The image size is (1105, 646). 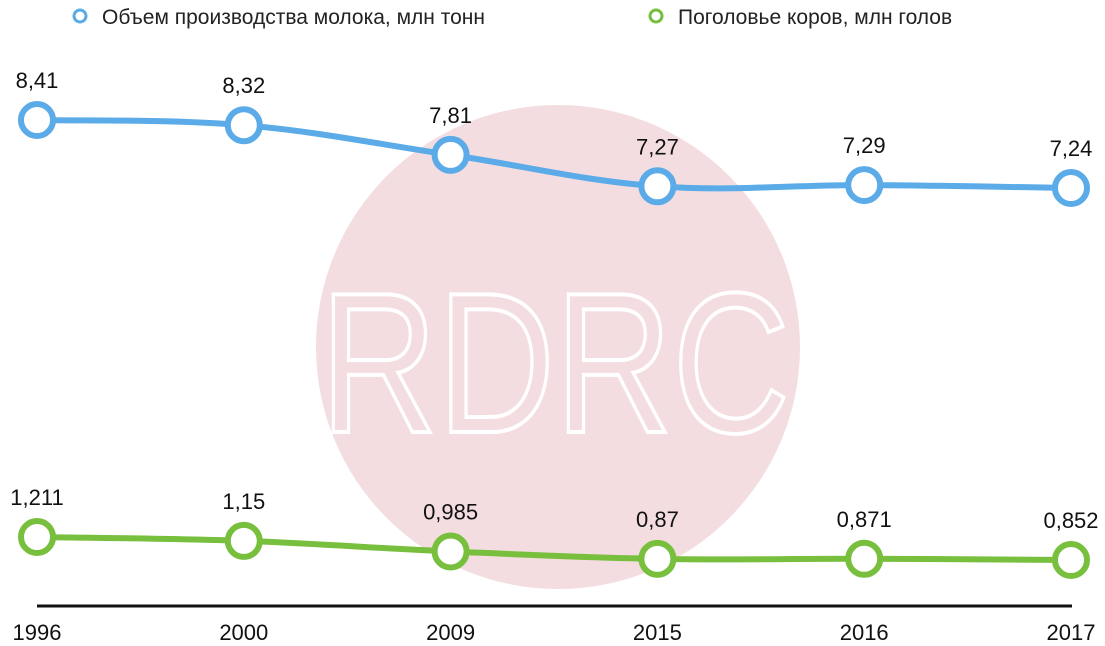 What do you see at coordinates (554, 532) in the screenshot?
I see `series-2: 1,211 1,15 0,985 0,87 0,871 0,852` at bounding box center [554, 532].